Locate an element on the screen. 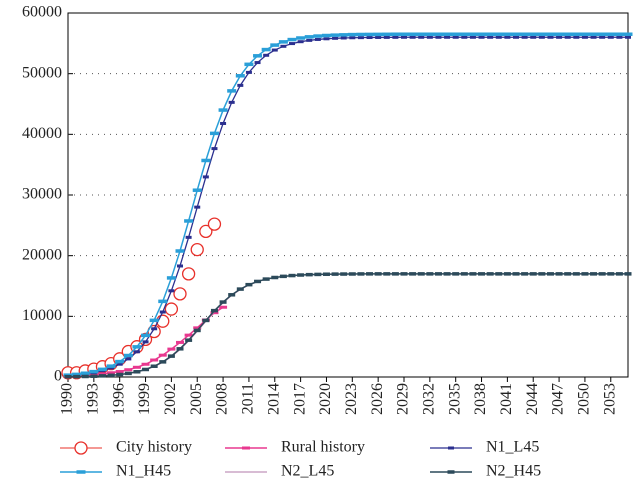 Image resolution: width=634 pixels, height=492 pixels. x-tick-label: 2047 is located at coordinates (558, 399).